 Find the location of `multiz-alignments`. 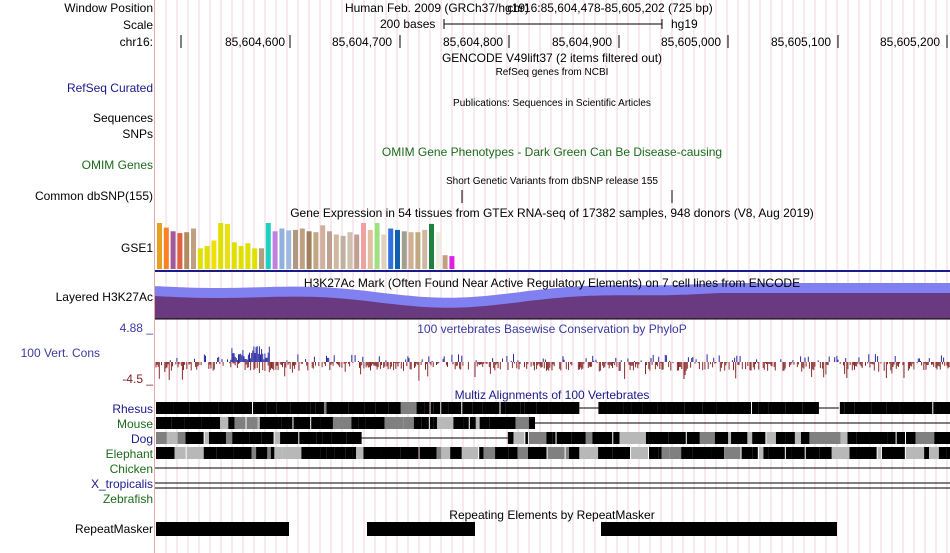

multiz-alignments is located at coordinates (552, 445).